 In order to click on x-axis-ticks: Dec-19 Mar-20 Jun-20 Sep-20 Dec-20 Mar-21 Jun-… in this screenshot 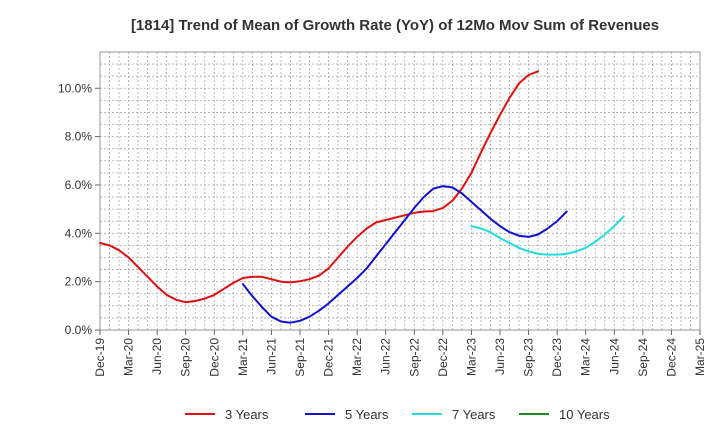, I will do `click(400, 353)`.